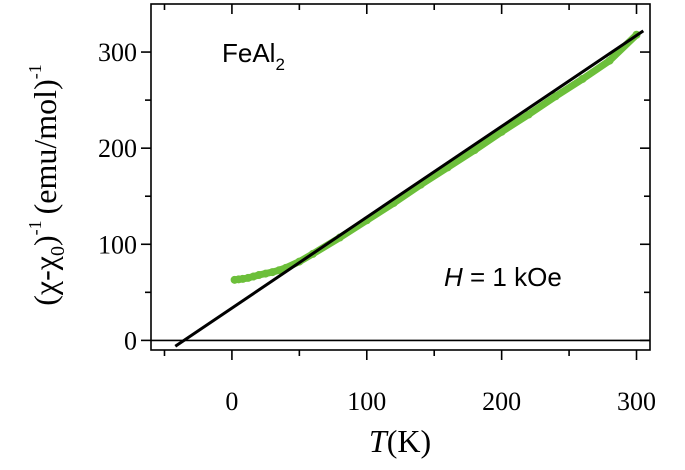 The height and width of the screenshot is (470, 685). Describe the element at coordinates (117, 244) in the screenshot. I see `y-tick-label: 100` at that location.